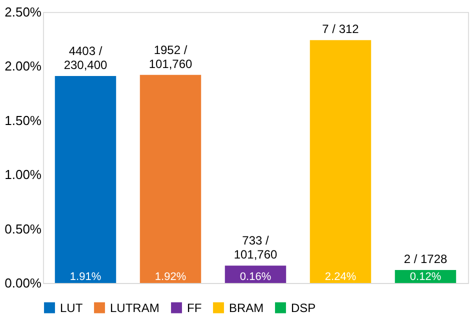 The image size is (474, 318). I want to click on annotation: 733 / 101,760, so click(256, 248).